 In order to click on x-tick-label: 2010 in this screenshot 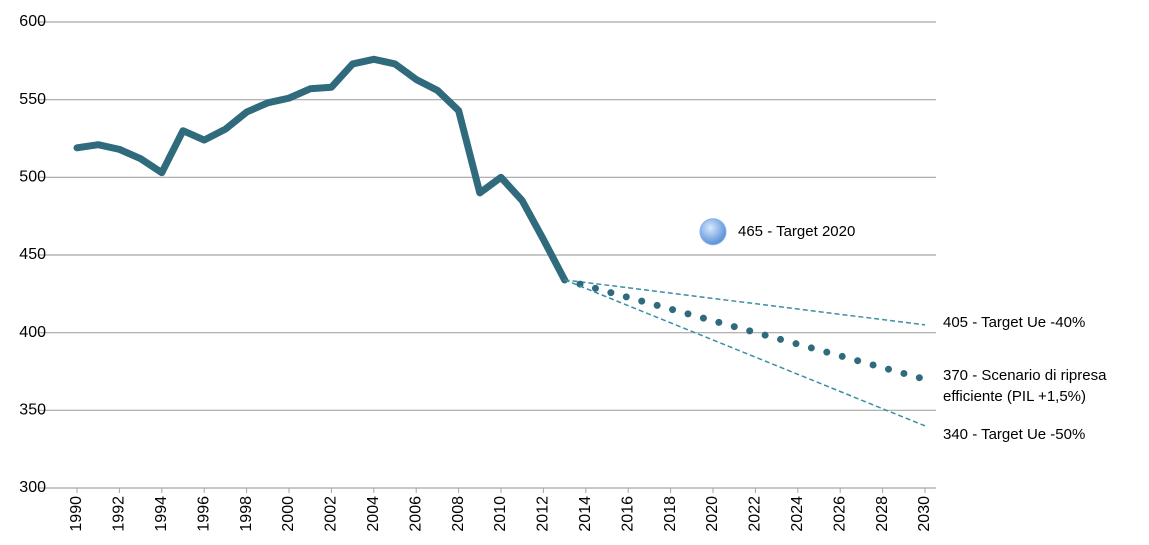, I will do `click(500, 514)`.